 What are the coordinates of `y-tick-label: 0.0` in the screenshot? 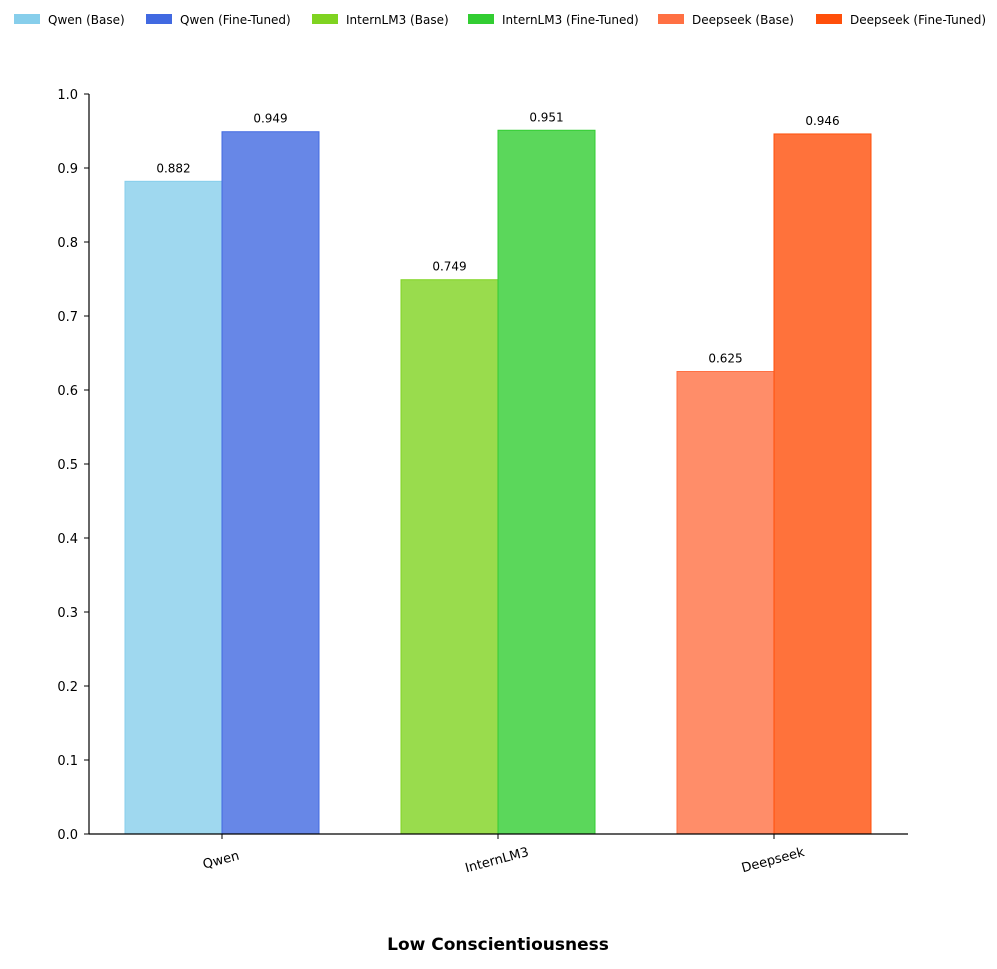 It's located at (67, 835).